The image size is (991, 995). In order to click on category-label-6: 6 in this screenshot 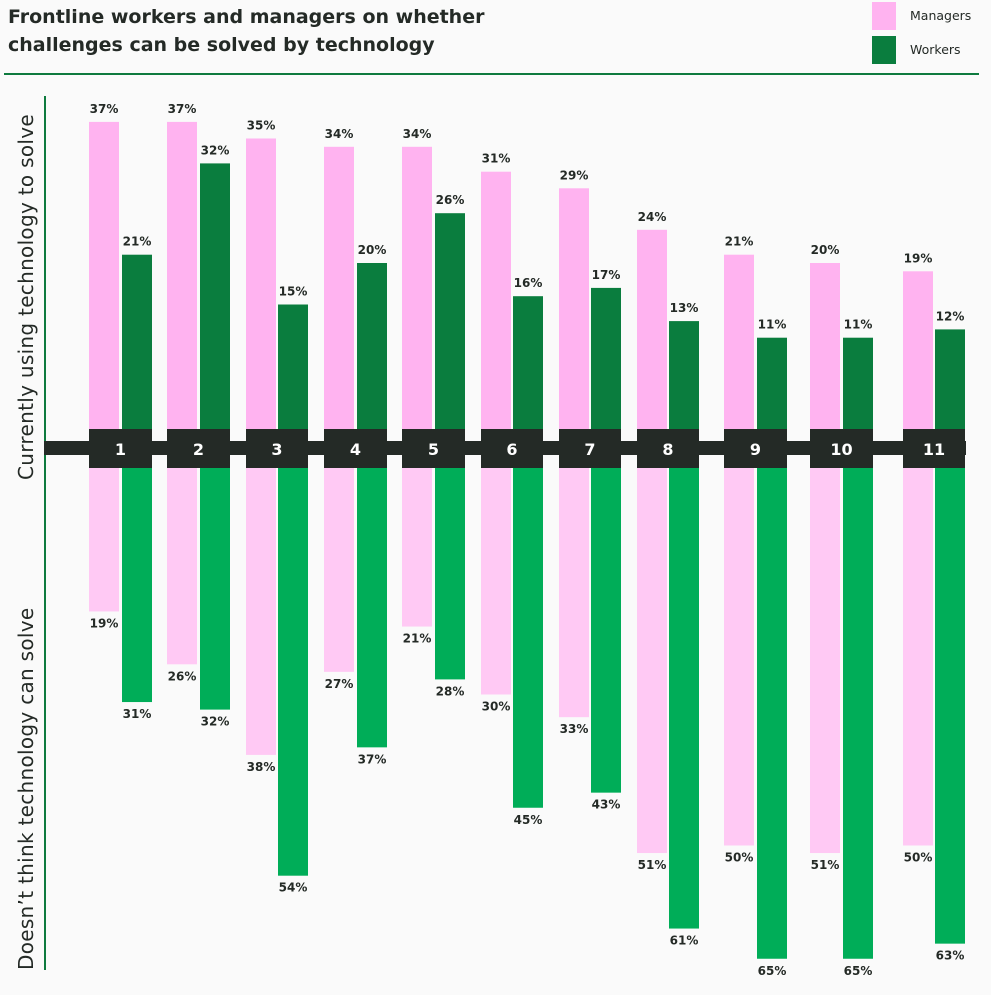, I will do `click(511, 449)`.